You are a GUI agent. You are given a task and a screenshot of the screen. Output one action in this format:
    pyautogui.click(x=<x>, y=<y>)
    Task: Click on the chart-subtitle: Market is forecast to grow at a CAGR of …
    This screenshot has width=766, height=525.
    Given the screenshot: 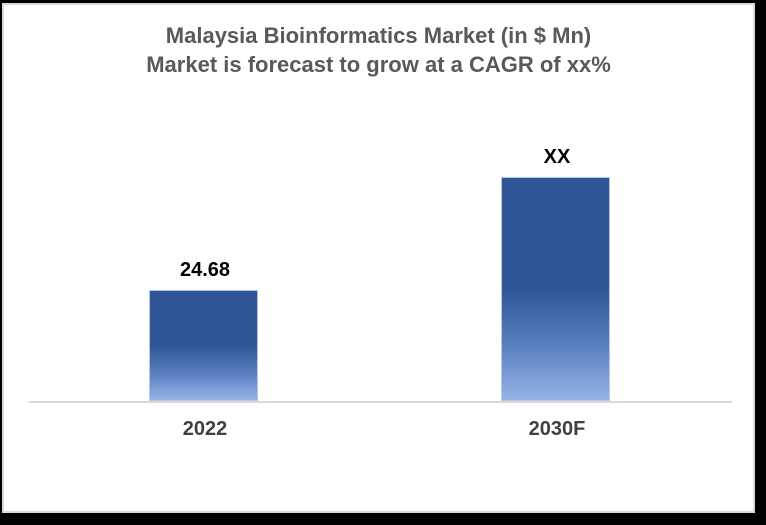 What is the action you would take?
    pyautogui.click(x=378, y=64)
    